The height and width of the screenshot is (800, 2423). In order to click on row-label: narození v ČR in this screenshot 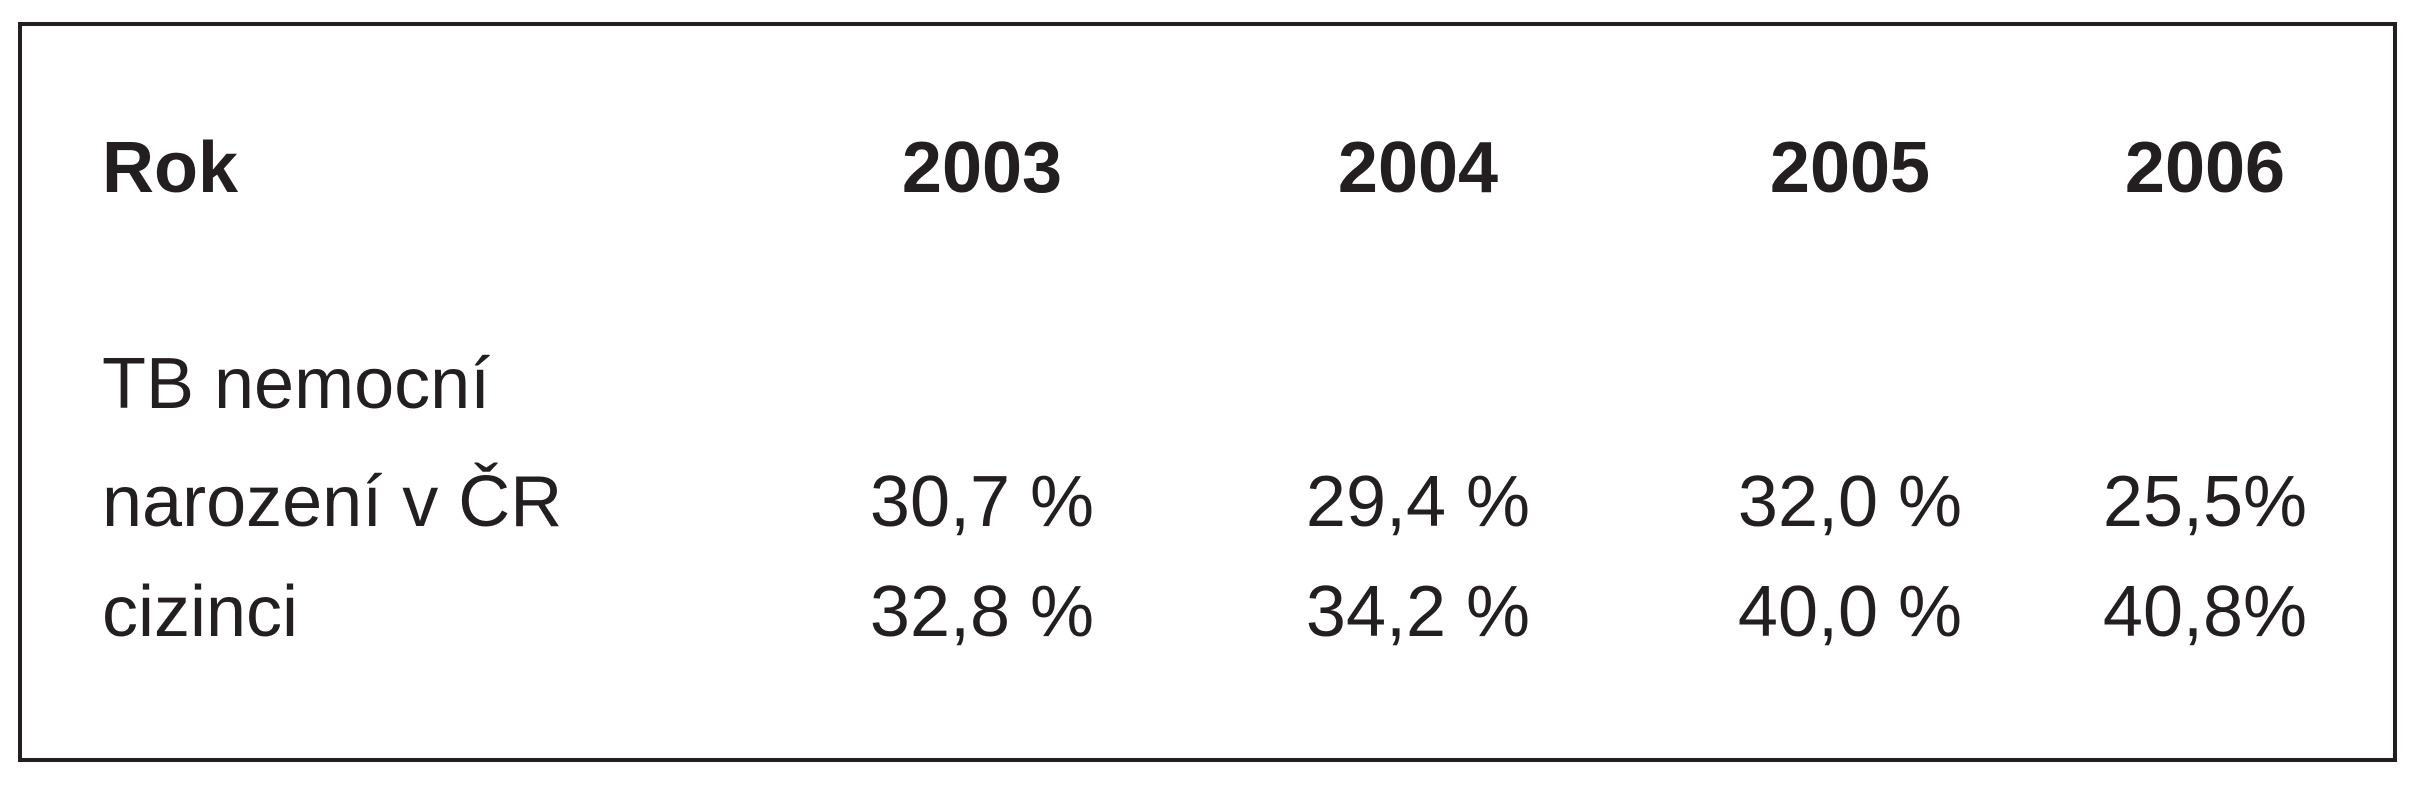, I will do `click(332, 502)`.